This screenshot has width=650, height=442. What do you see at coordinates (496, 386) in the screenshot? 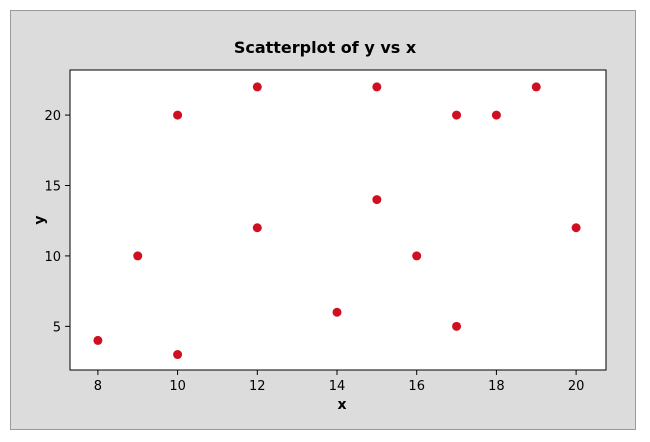
I see `x-tick-label: 18` at bounding box center [496, 386].